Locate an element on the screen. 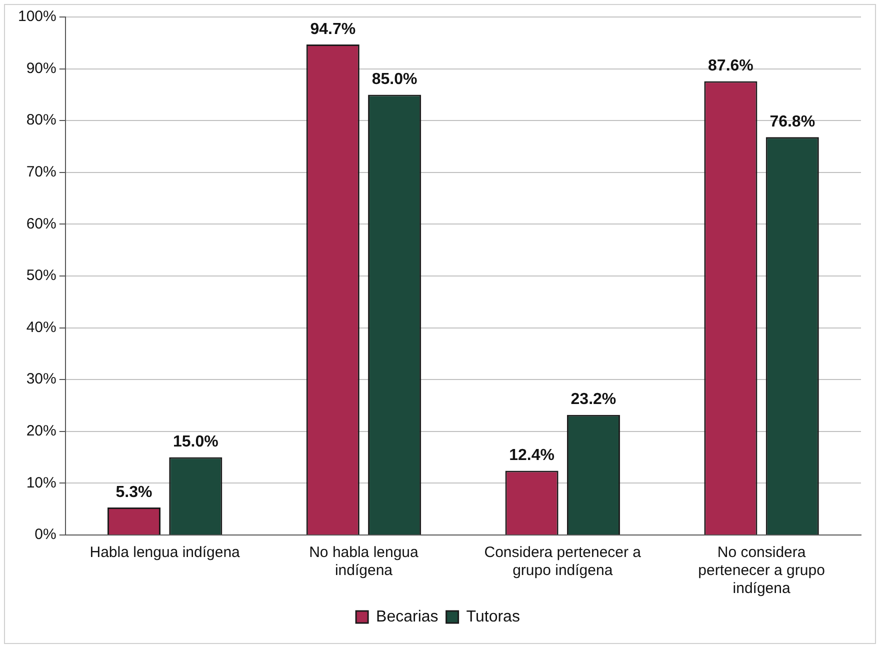 The image size is (880, 648). y-tick-label: 10% is located at coordinates (41, 483).